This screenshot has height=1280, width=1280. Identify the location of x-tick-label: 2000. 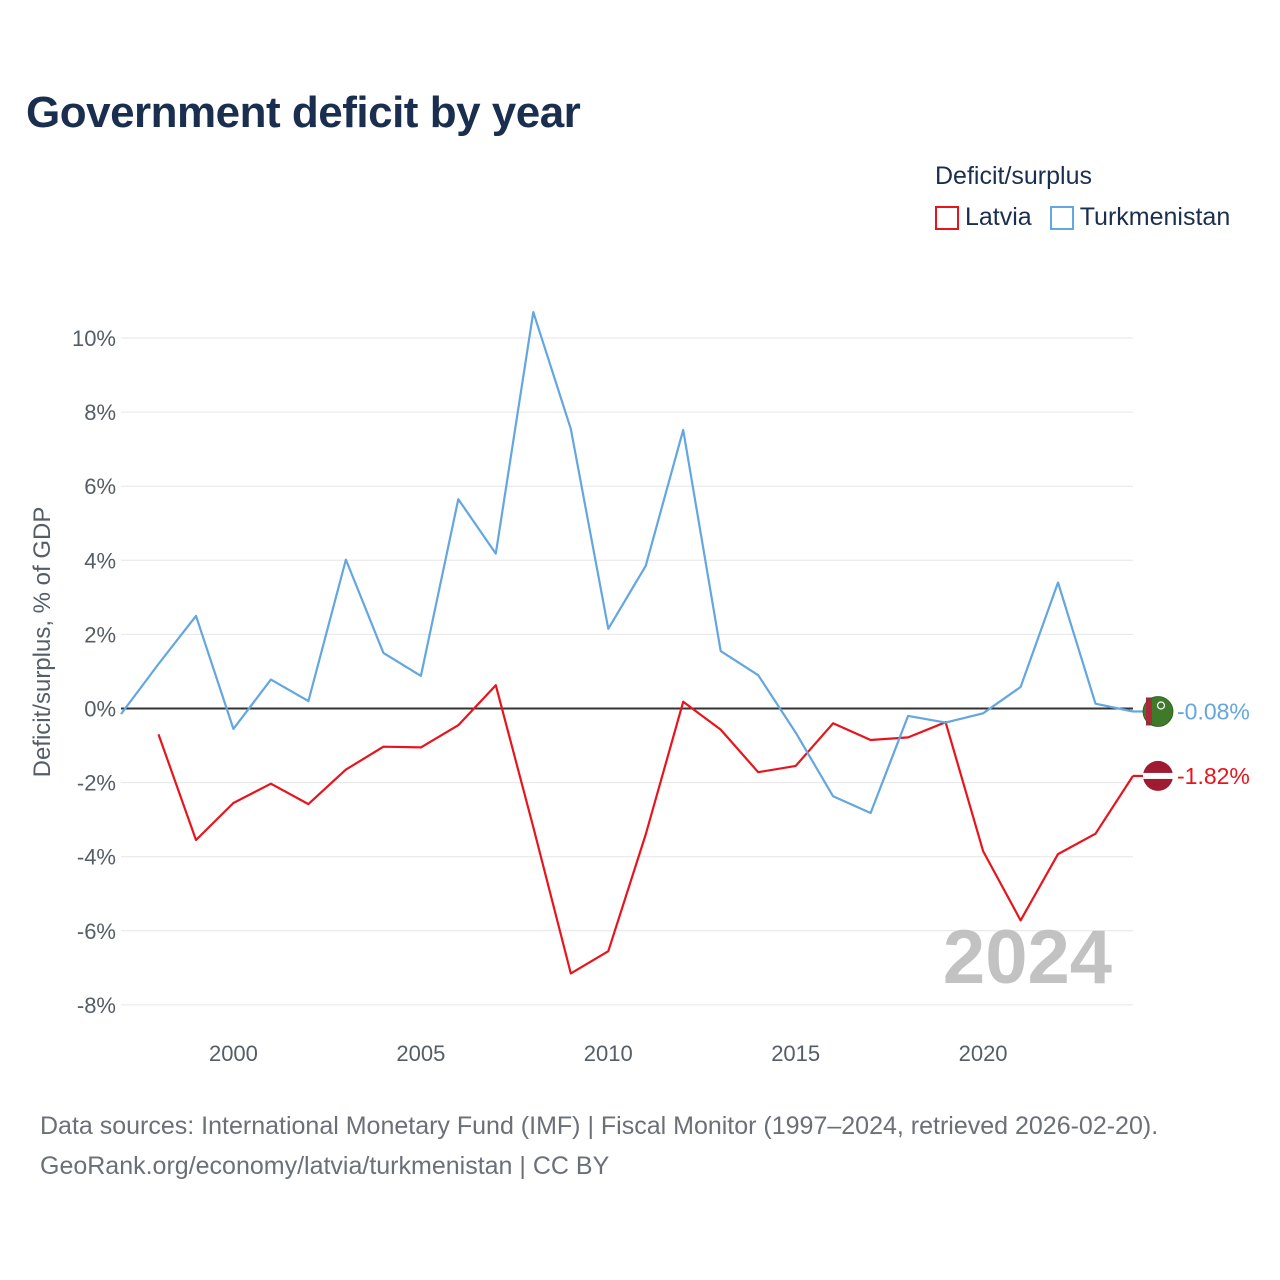
(233, 1053).